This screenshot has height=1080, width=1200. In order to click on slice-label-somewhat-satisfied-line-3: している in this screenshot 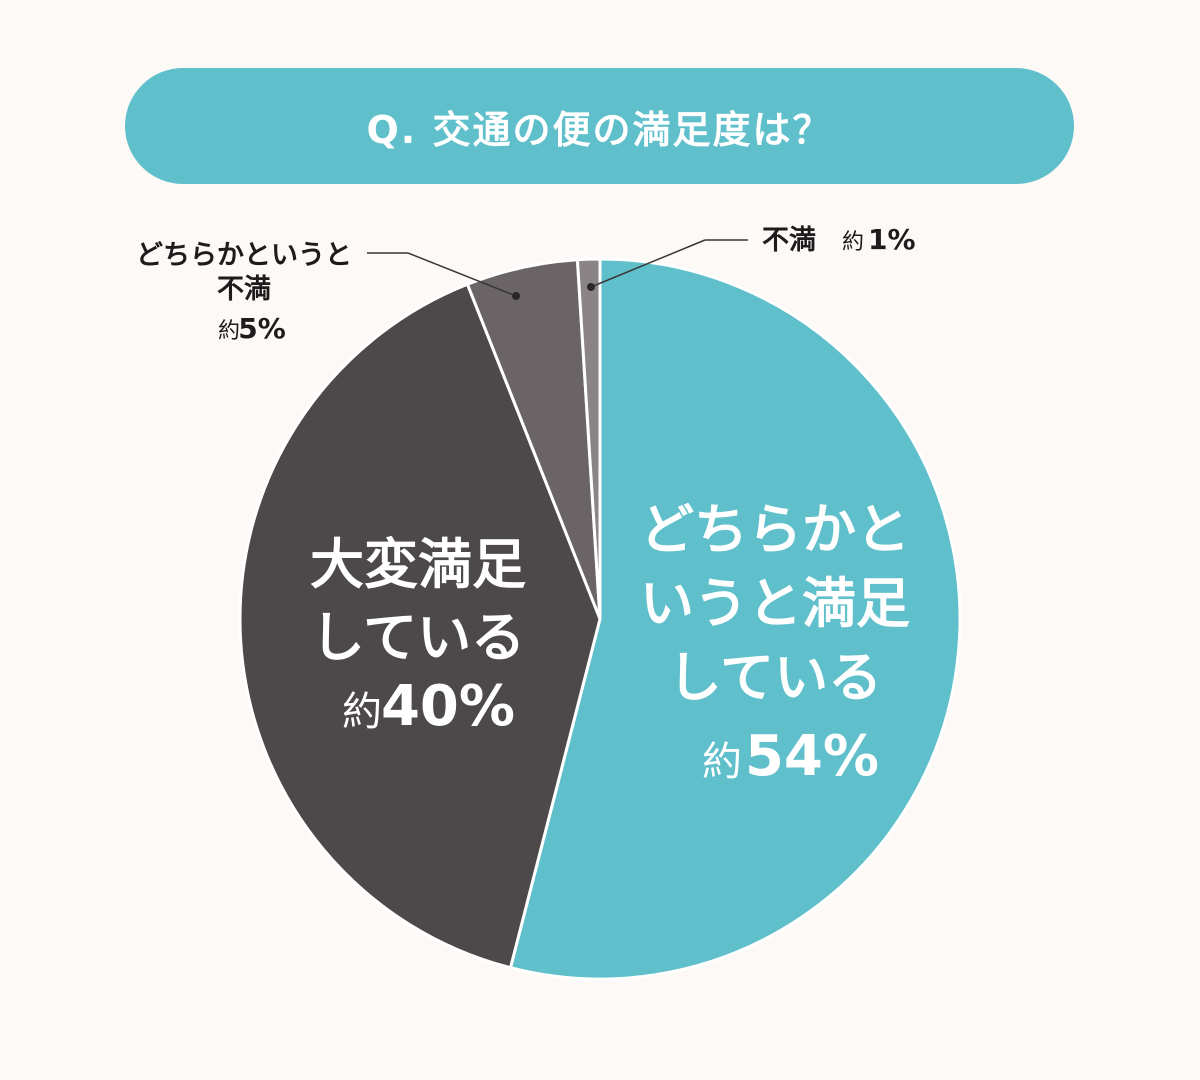, I will do `click(775, 677)`.